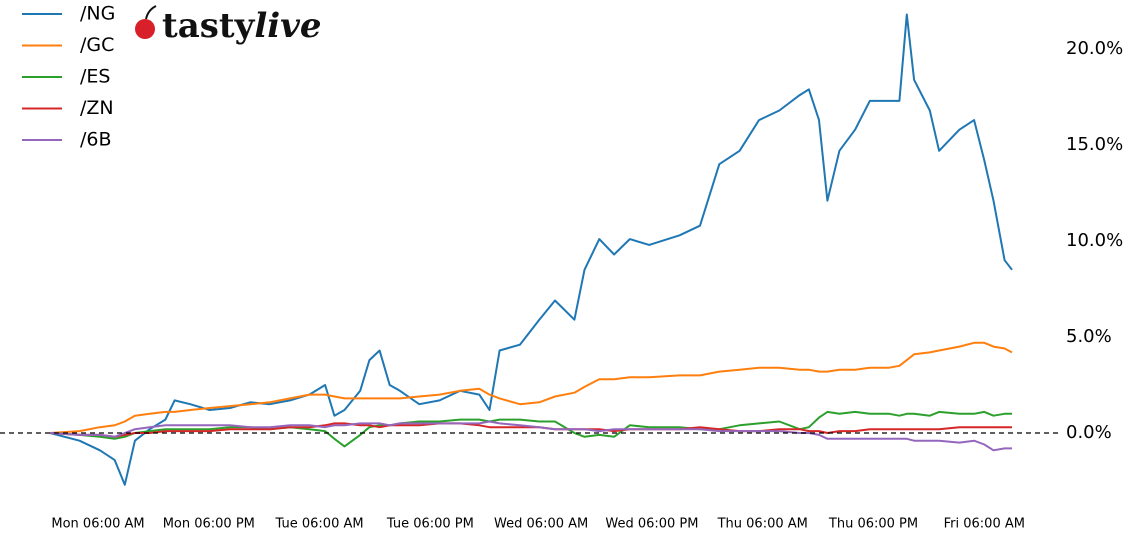 This screenshot has height=535, width=1138. Describe the element at coordinates (287, 26) in the screenshot. I see `logo-live: live` at that location.